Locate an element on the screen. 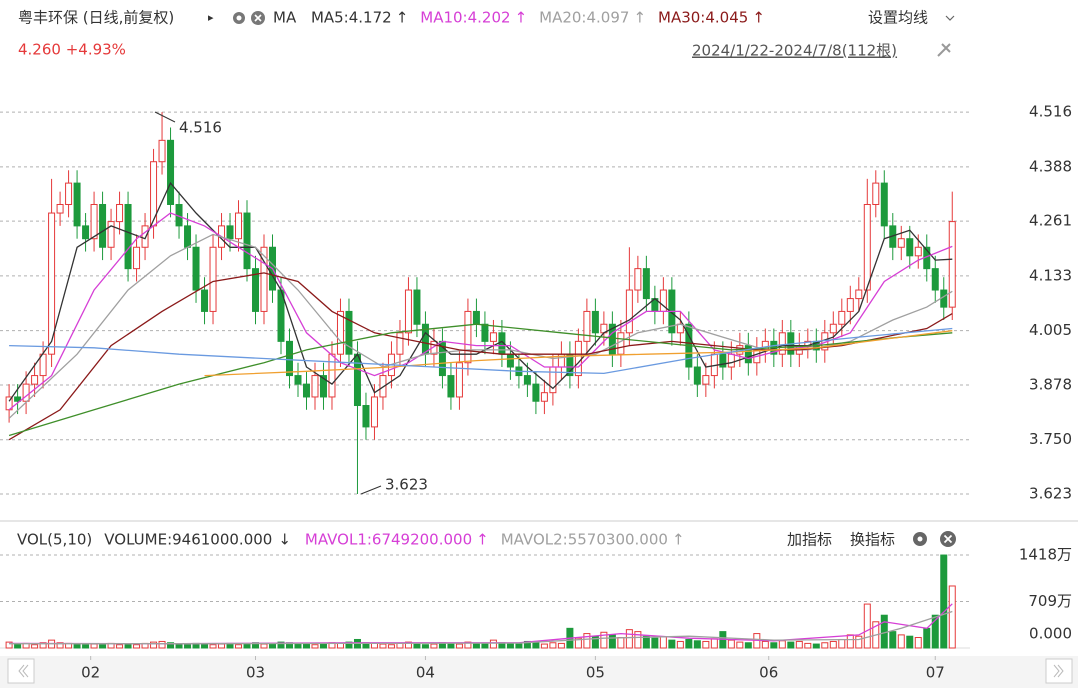 The width and height of the screenshot is (1078, 688). ma-line is located at coordinates (480, 380).